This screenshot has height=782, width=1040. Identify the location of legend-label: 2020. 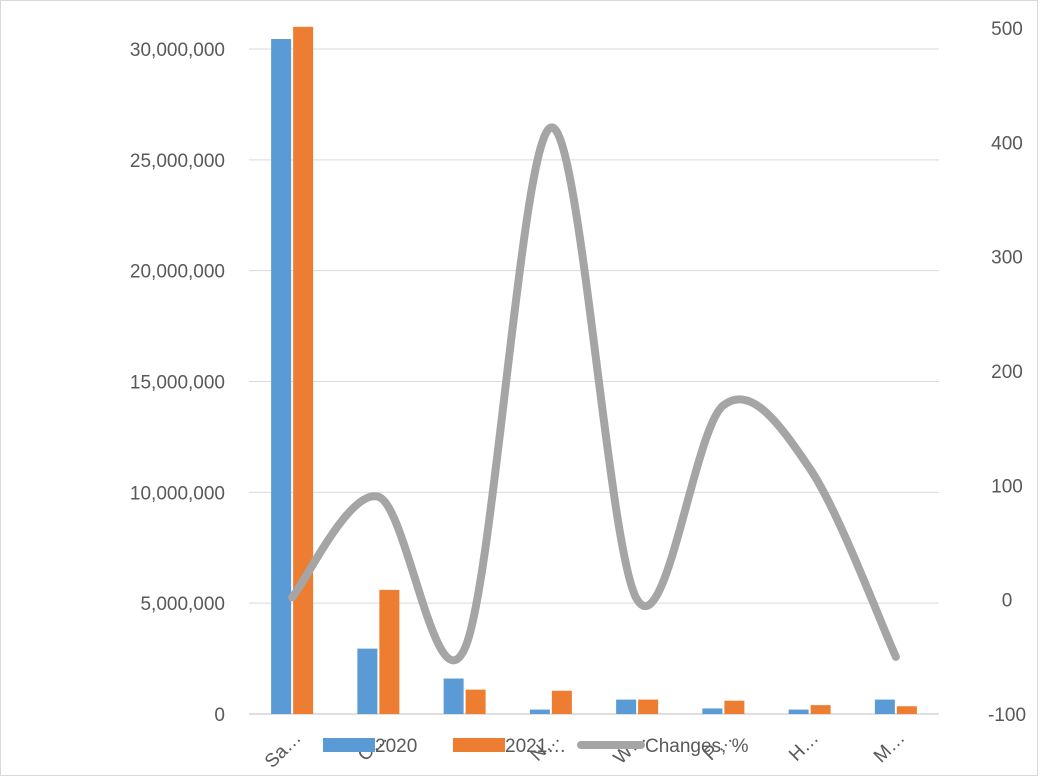
(396, 746).